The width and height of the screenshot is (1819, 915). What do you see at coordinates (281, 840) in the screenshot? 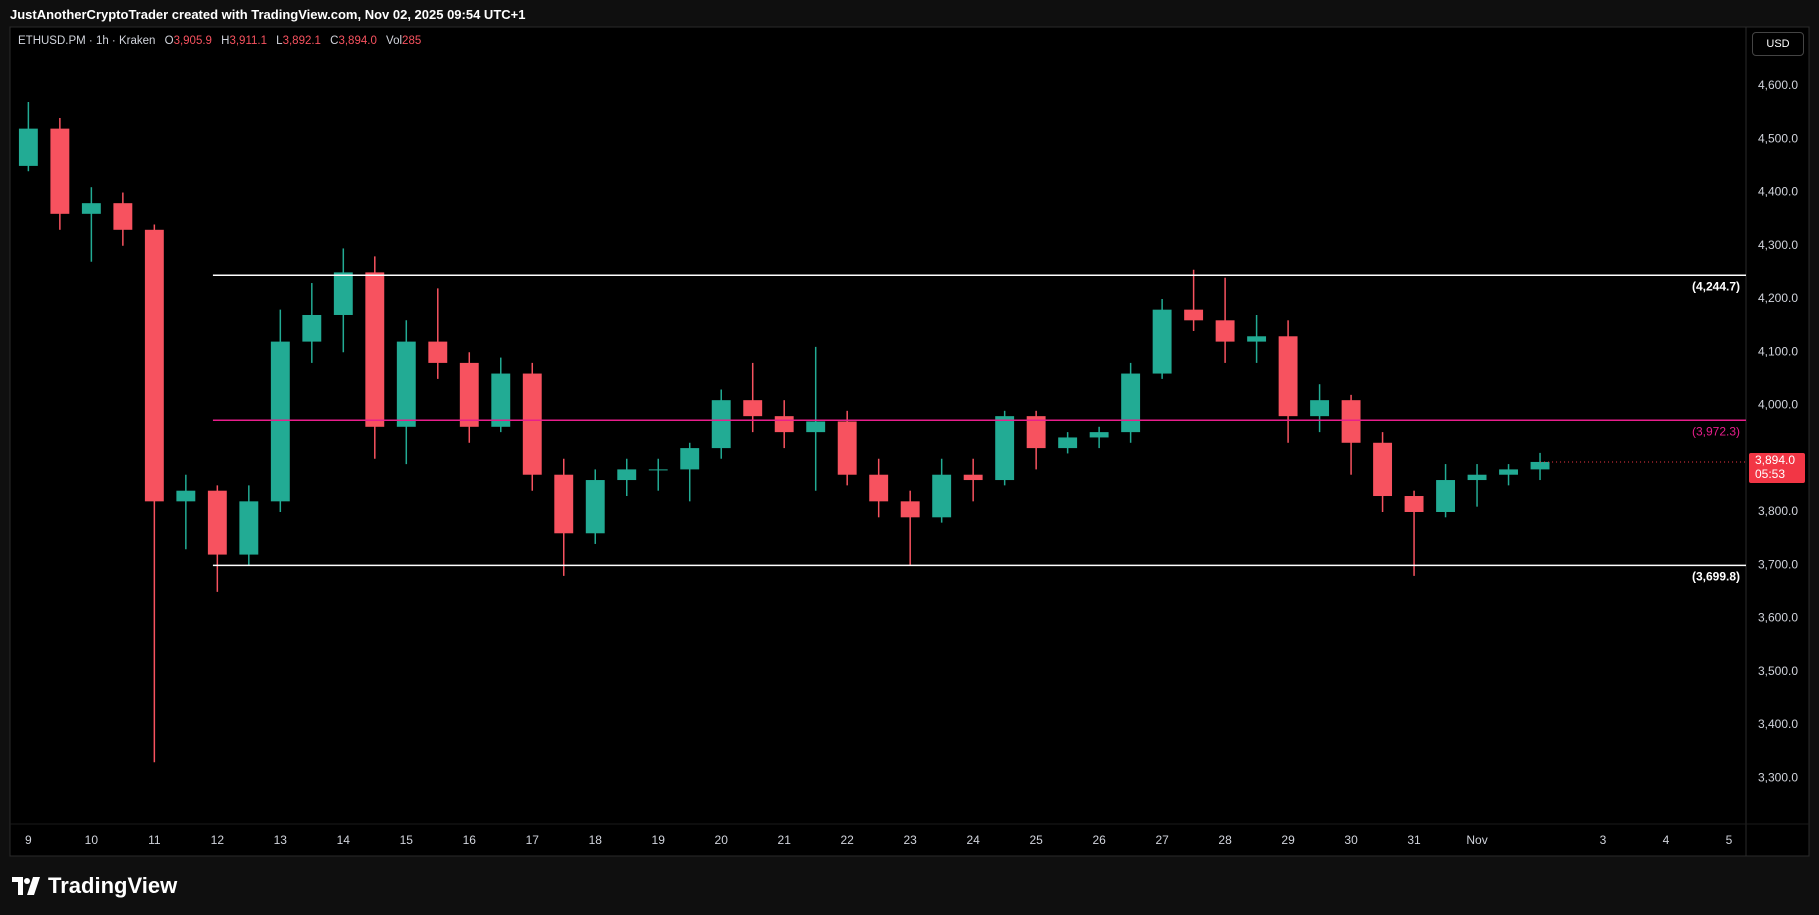
I see `x-tick-label: 13` at bounding box center [281, 840].